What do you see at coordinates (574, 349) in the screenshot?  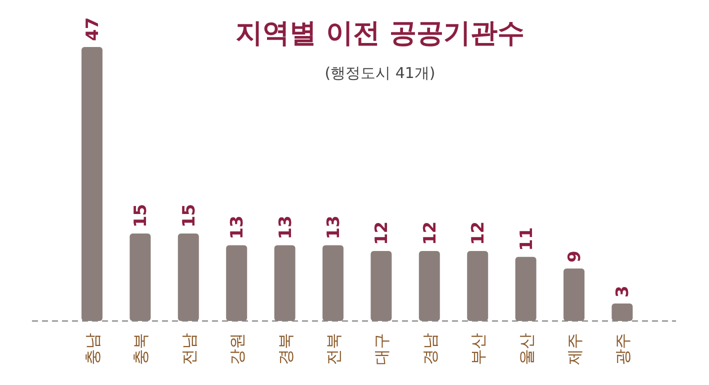 I see `x-tick-label: 제주` at bounding box center [574, 349].